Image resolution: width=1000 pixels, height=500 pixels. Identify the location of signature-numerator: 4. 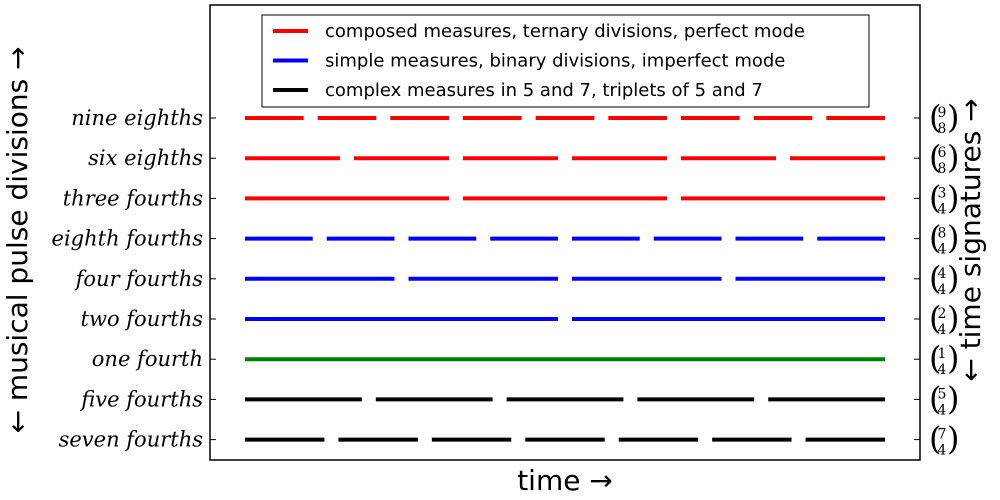
(942, 274).